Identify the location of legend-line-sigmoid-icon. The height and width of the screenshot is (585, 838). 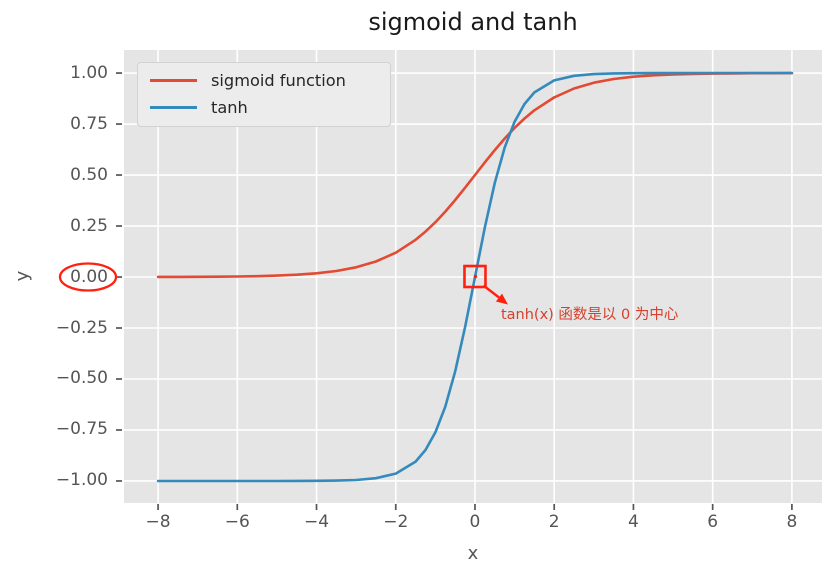
(173, 80).